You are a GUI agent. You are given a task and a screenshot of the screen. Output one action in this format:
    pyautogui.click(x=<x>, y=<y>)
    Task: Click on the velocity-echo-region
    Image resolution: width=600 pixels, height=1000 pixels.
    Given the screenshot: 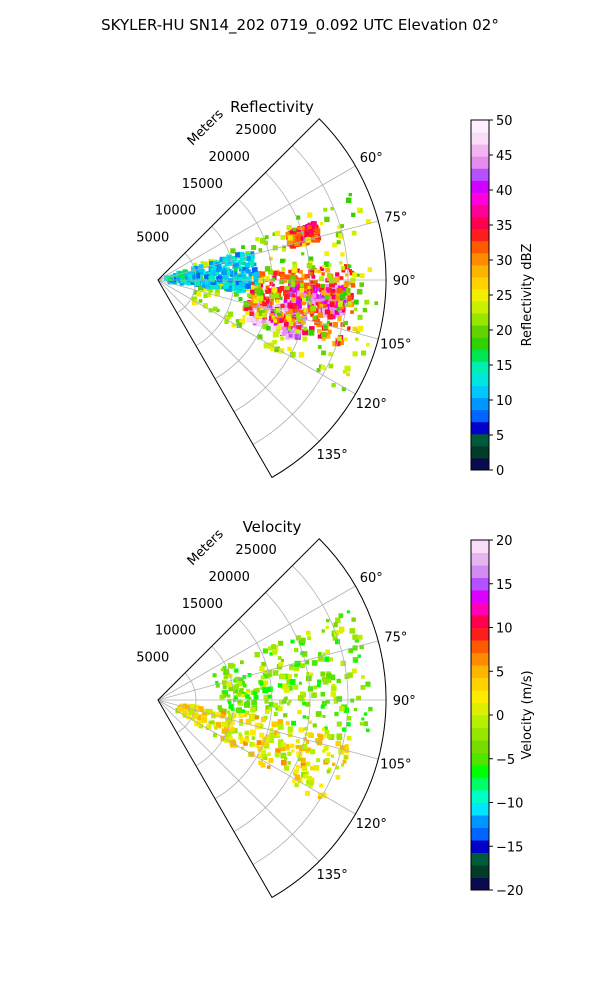 What is the action you would take?
    pyautogui.click(x=263, y=751)
    